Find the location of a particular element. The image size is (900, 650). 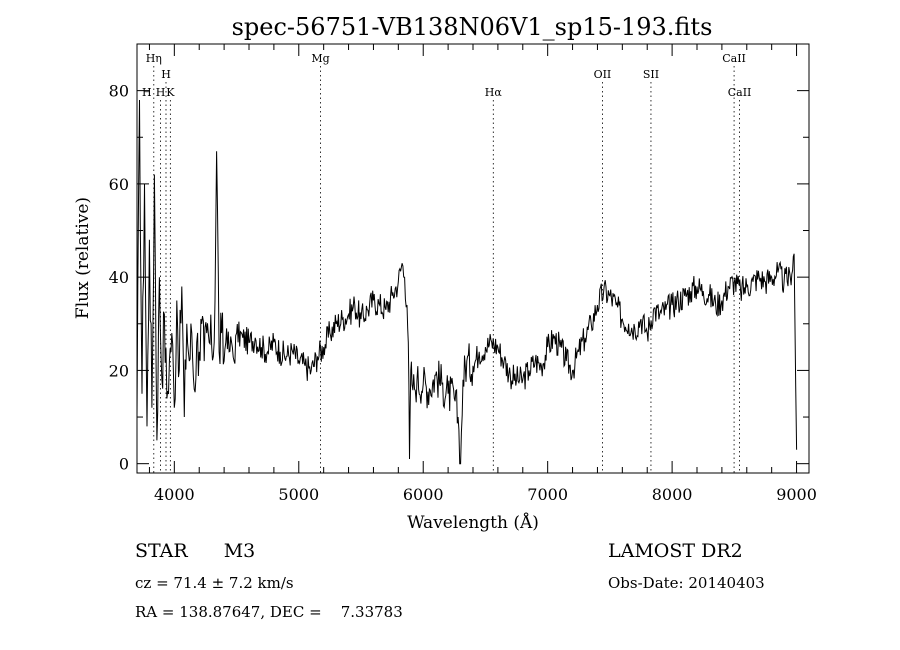

x-axis-label: Wavelength (Å) is located at coordinates (473, 522).